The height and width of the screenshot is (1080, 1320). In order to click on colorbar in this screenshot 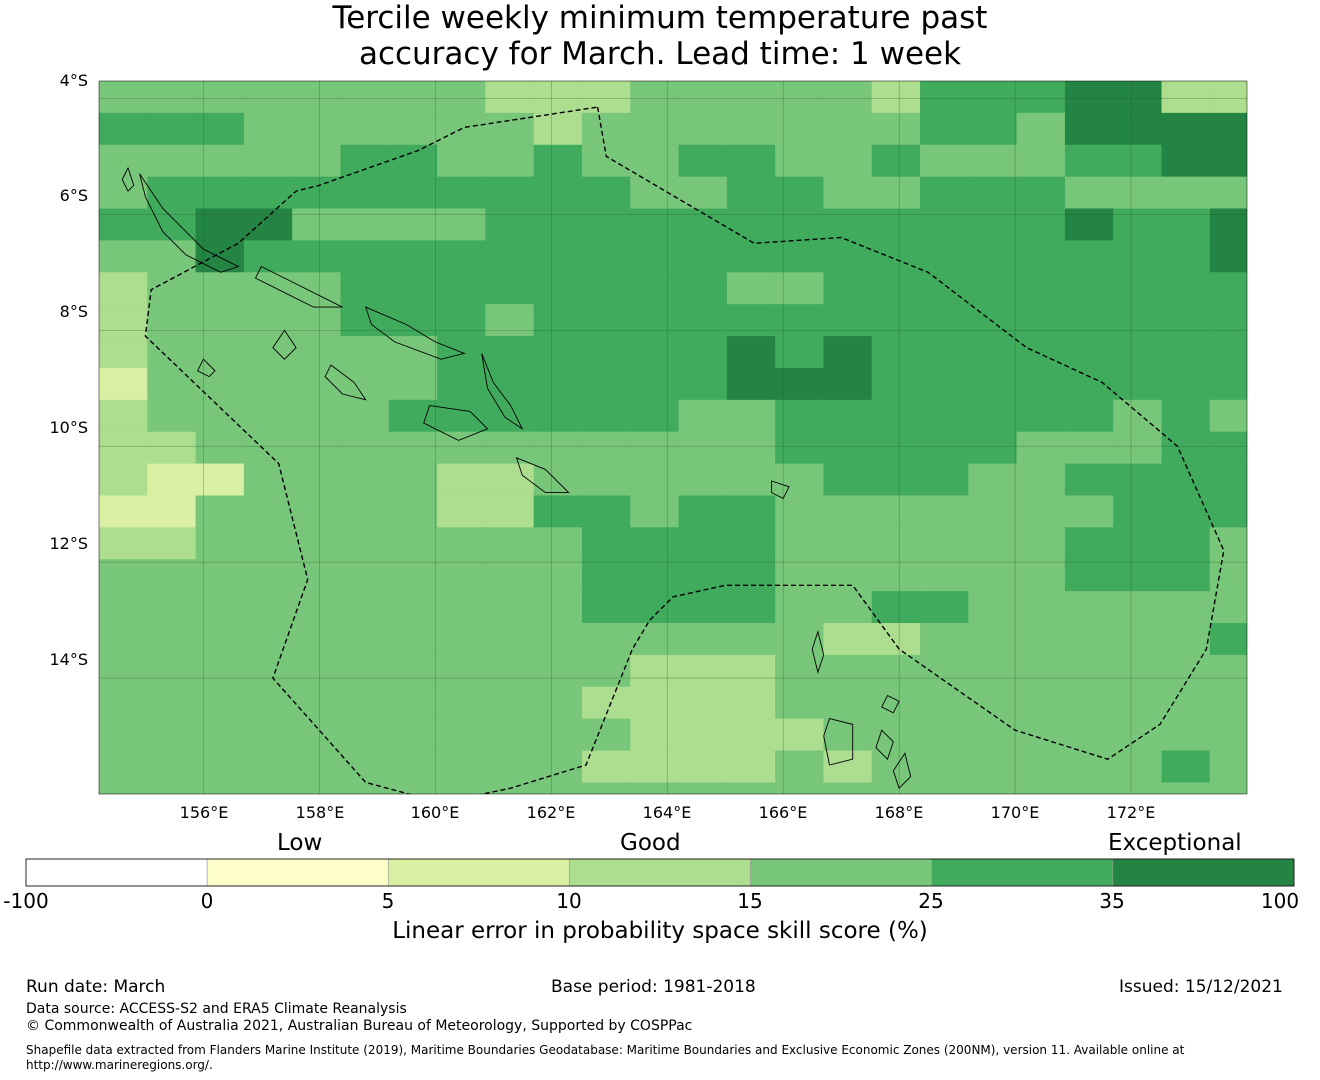, I will do `click(660, 872)`.